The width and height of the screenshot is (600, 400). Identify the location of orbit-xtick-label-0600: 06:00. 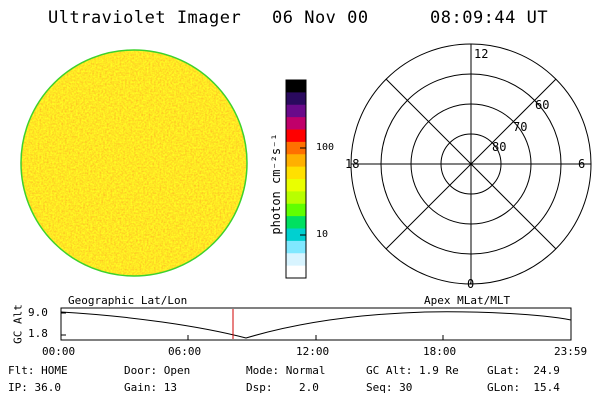
(185, 351).